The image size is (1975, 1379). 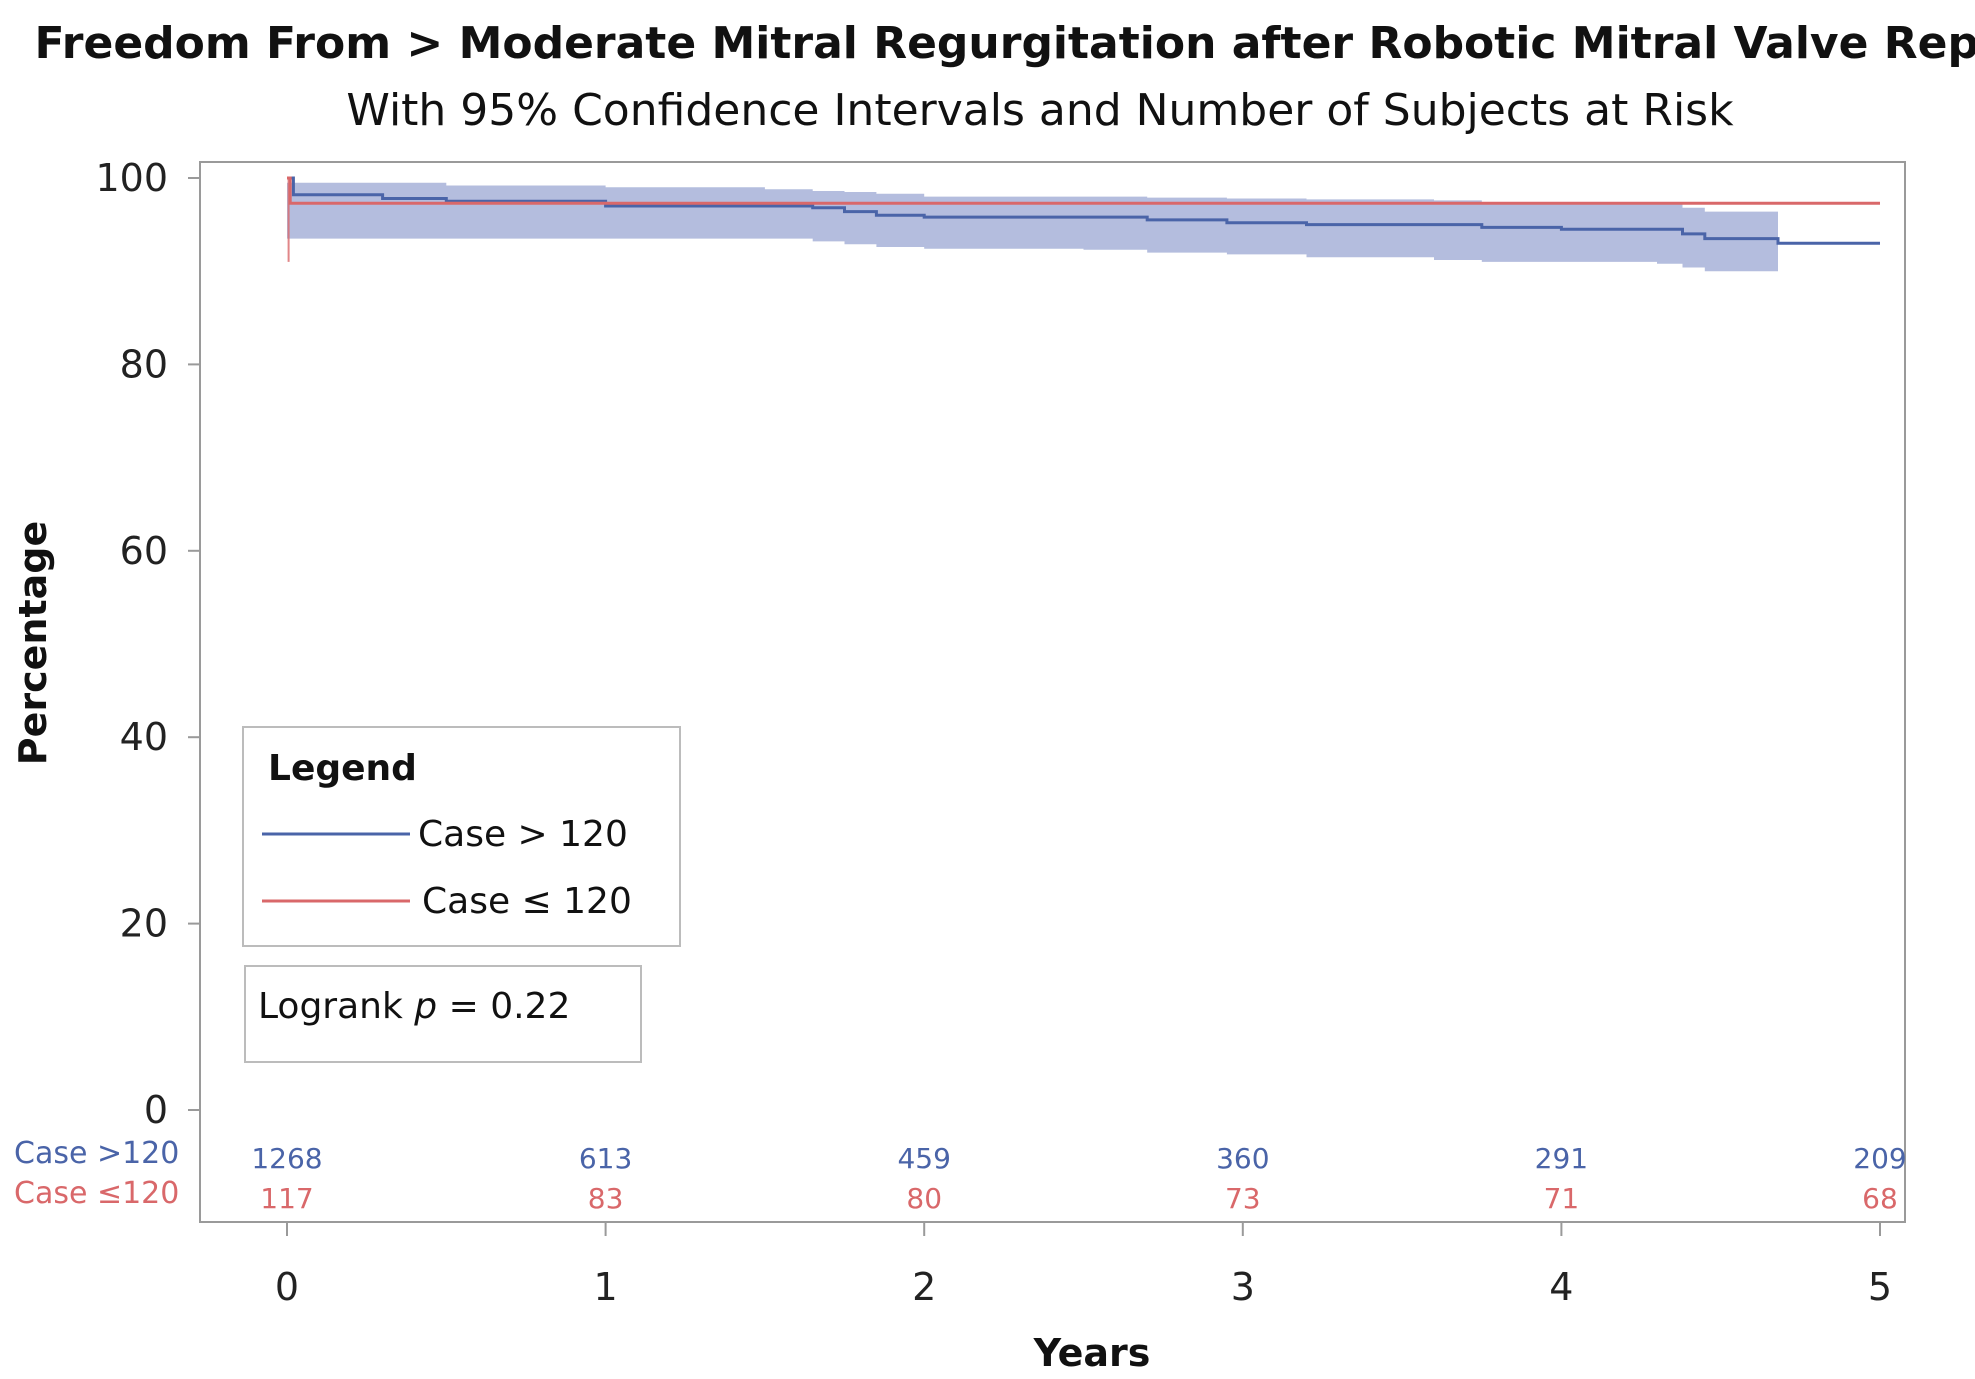 I want to click on at-risk-label-case-gt-120: Case >120, so click(x=96, y=1153).